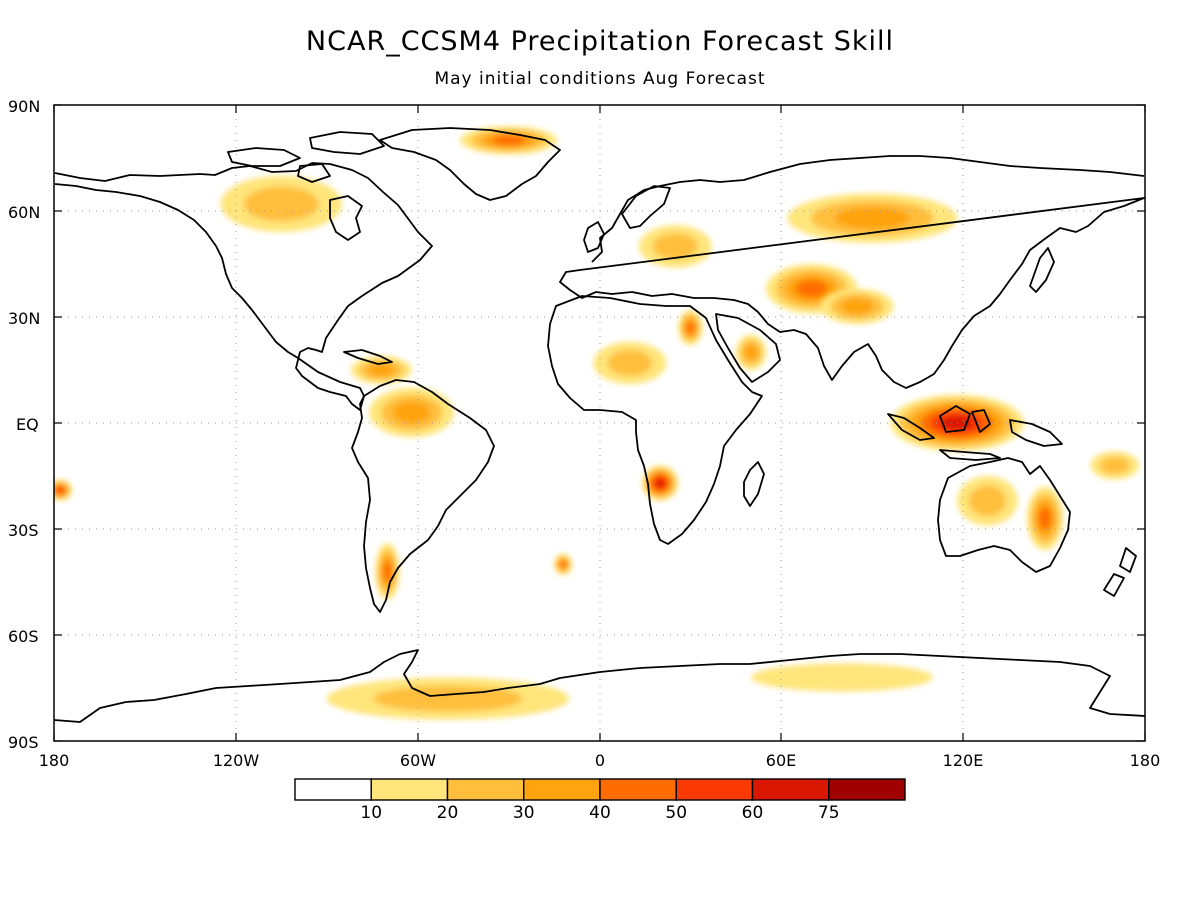 This screenshot has height=900, width=1200. I want to click on lat-label-eq: EQ, so click(27, 424).